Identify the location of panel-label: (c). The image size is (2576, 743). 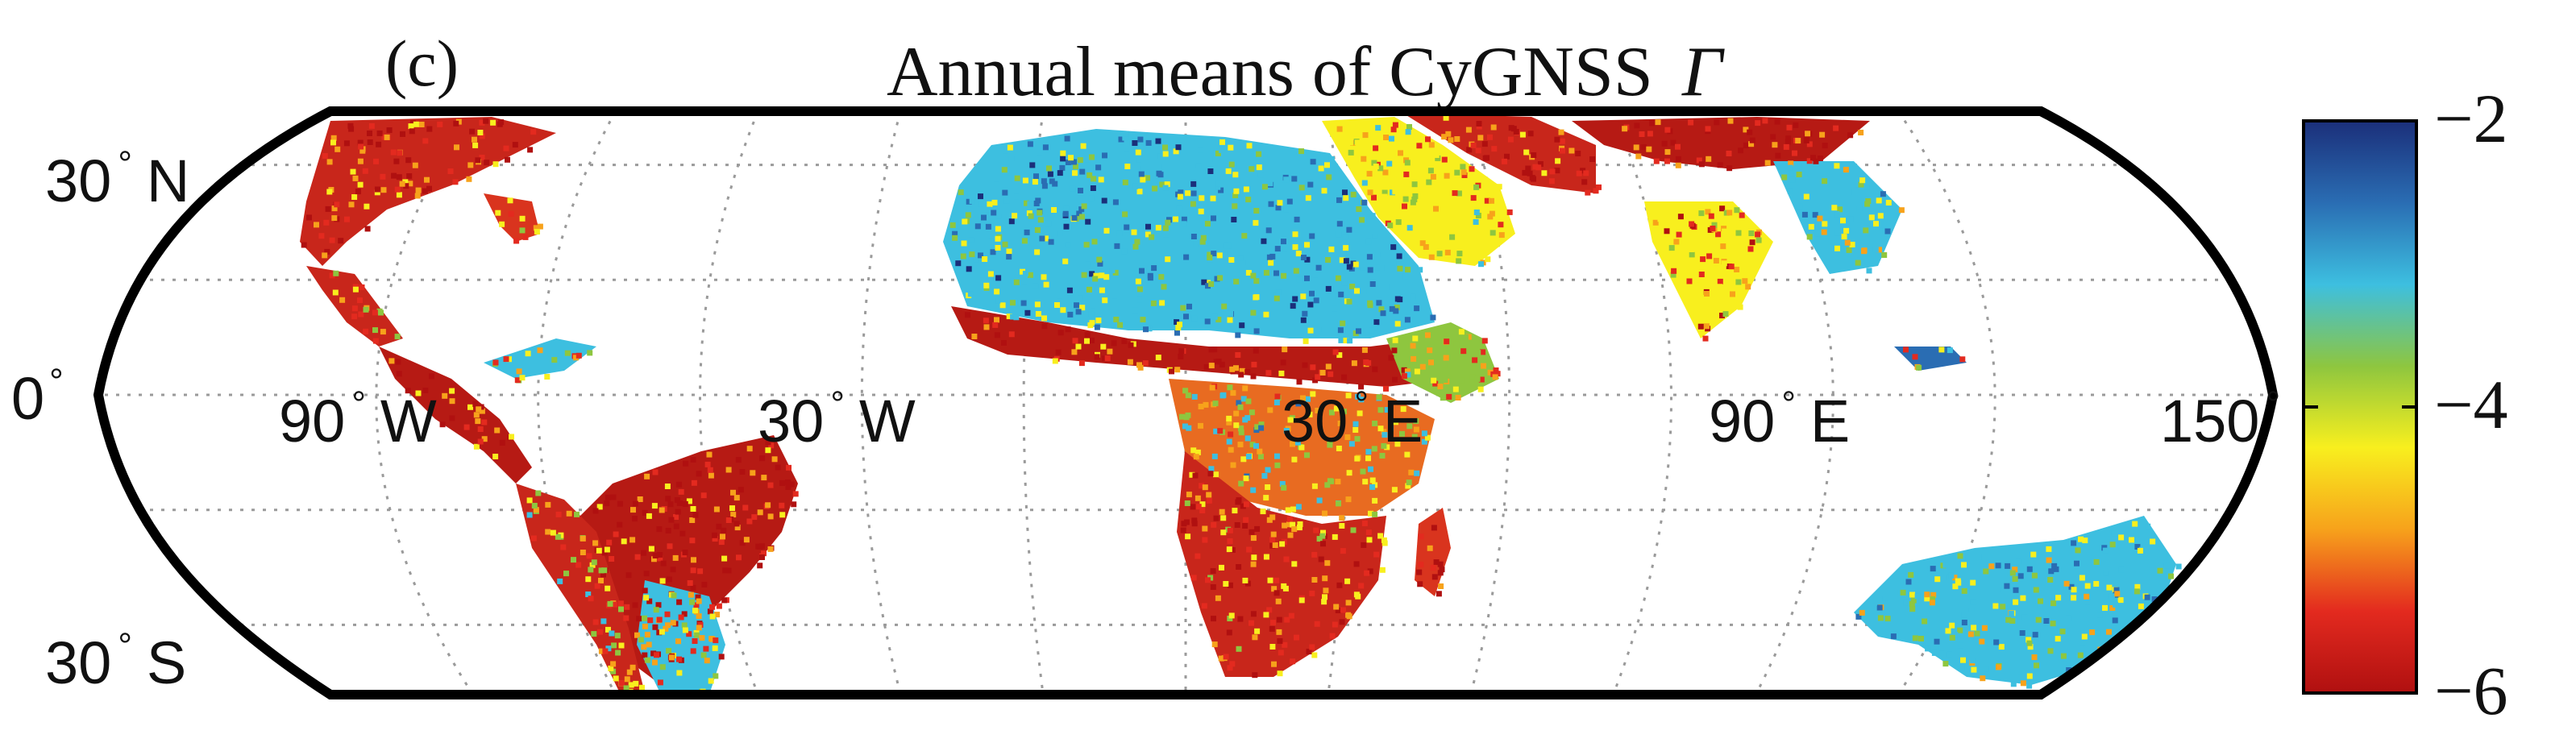
(422, 63).